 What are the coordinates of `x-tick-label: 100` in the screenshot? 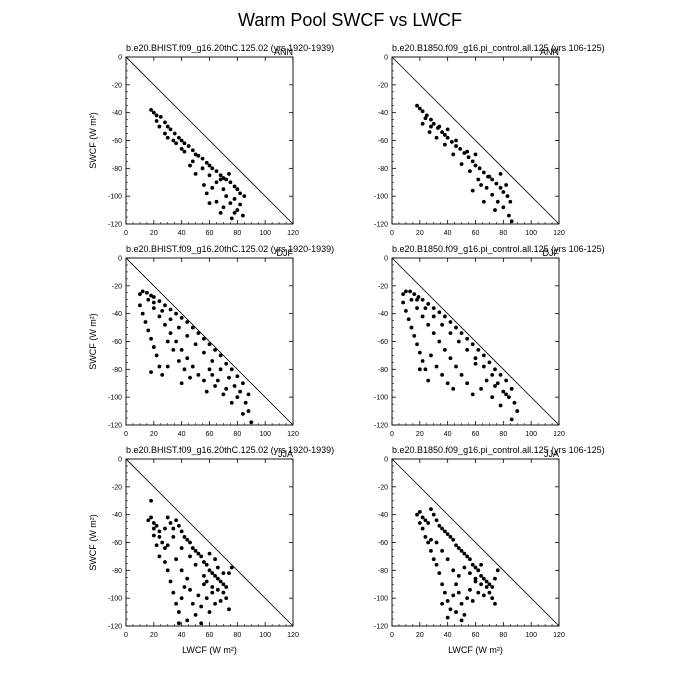 It's located at (265, 434).